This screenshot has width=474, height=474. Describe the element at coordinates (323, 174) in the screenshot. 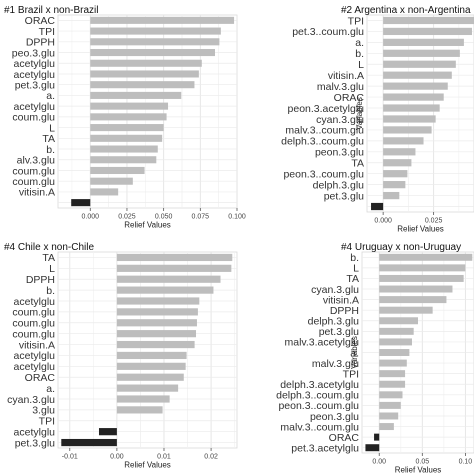

I see `y-tick-label: peon.3..coum.glu` at that location.